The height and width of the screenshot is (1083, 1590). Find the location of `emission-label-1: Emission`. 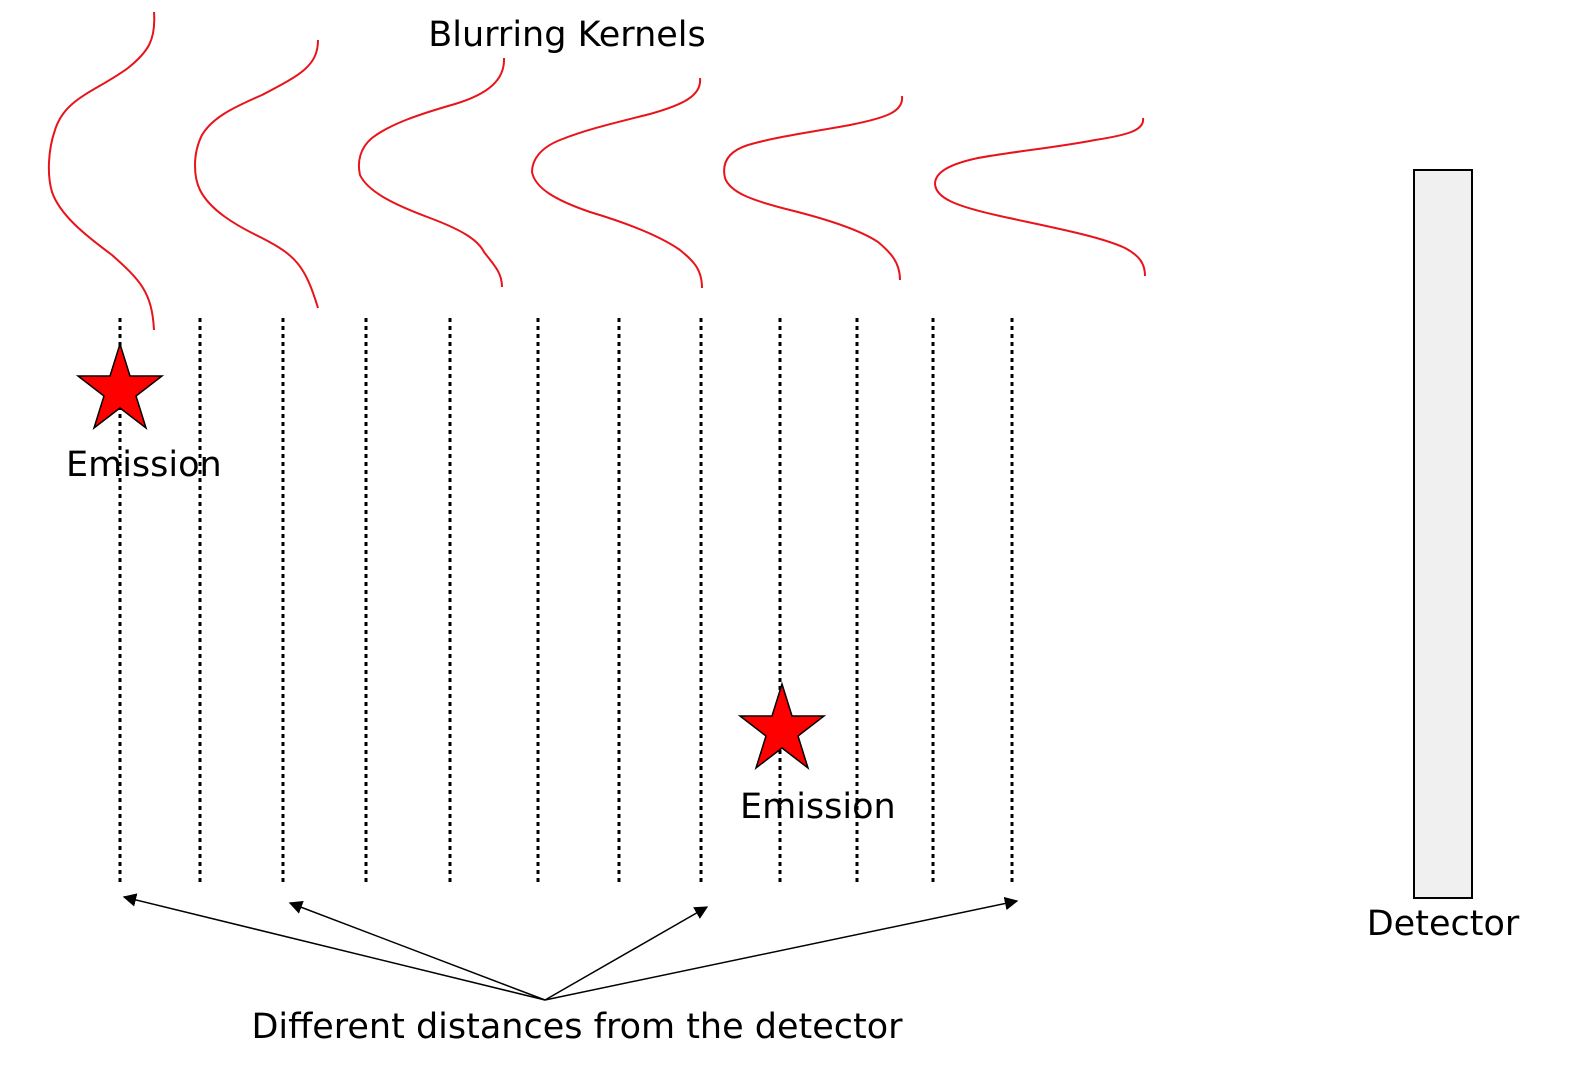

emission-label-1: Emission is located at coordinates (144, 465).